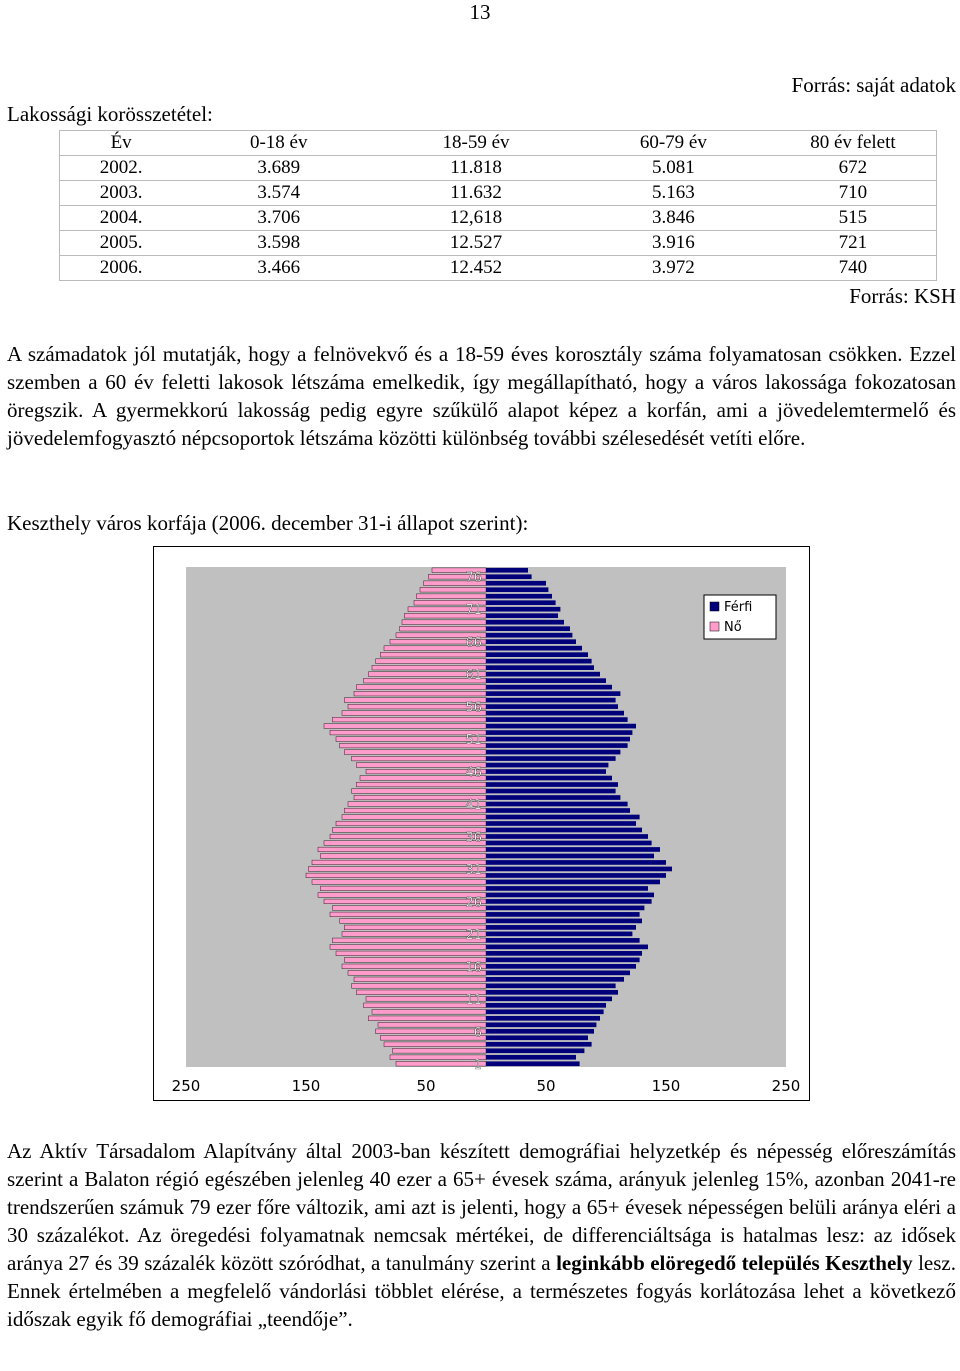  I want to click on page-number: 13, so click(480, 12).